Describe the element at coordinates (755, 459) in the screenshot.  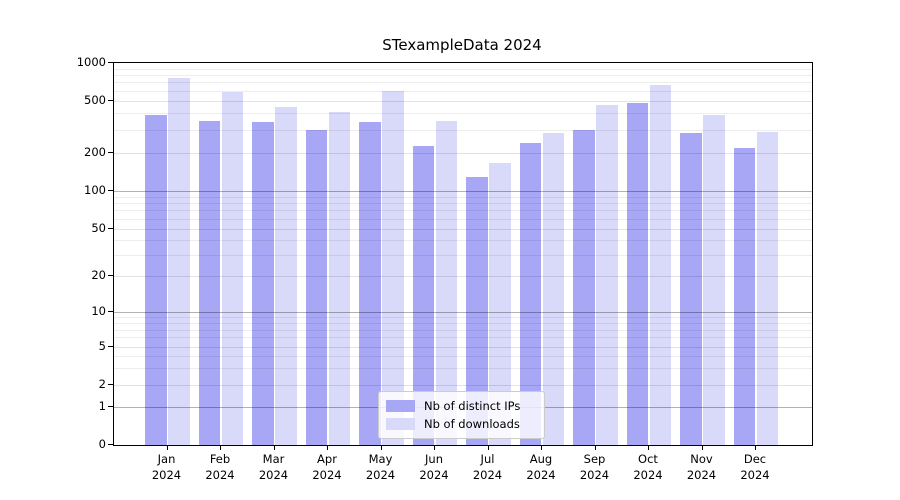
I see `month-label: Dec` at that location.